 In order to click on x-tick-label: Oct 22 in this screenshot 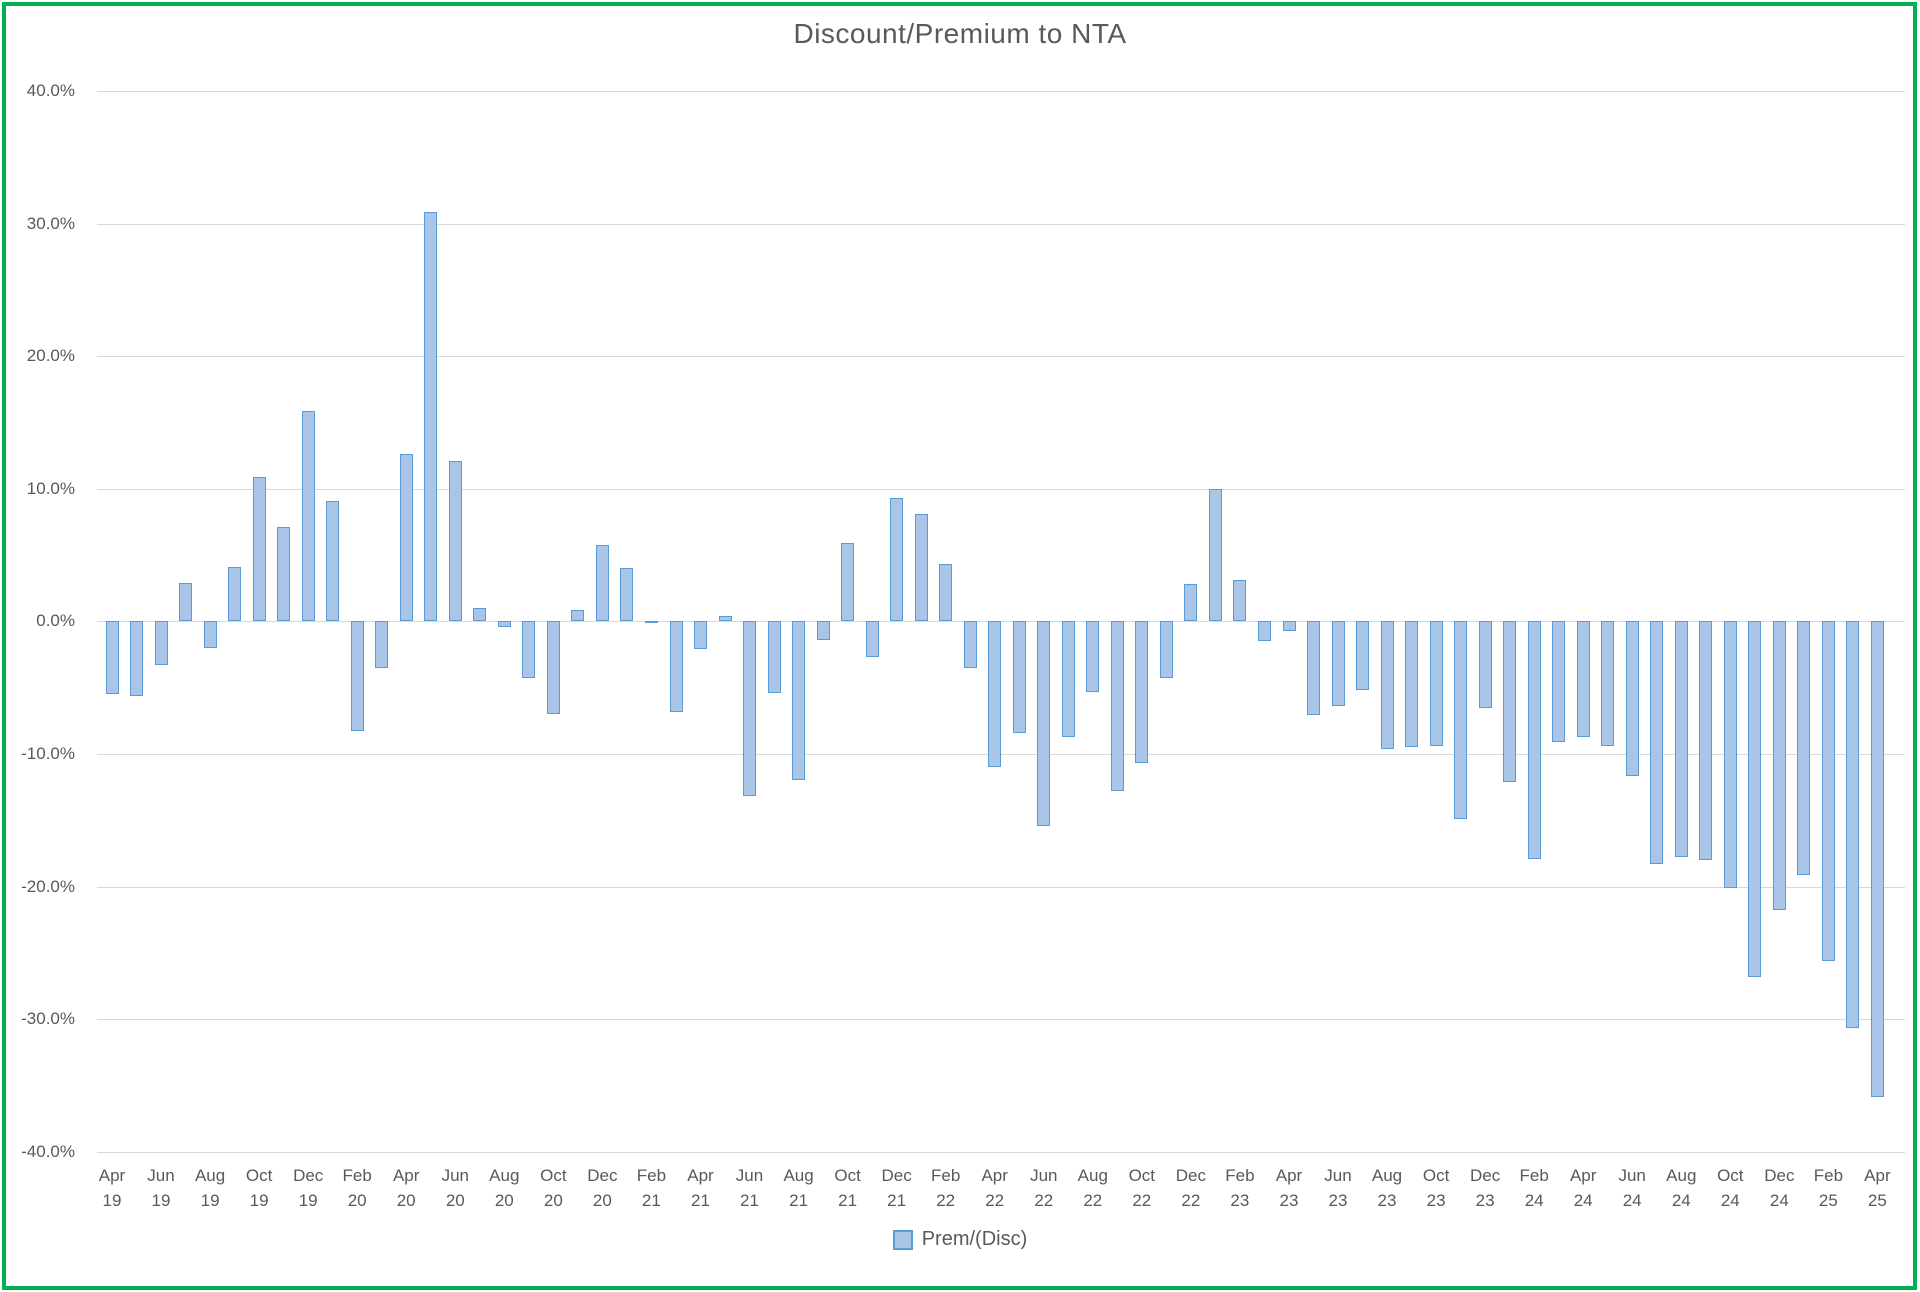, I will do `click(1142, 1188)`.